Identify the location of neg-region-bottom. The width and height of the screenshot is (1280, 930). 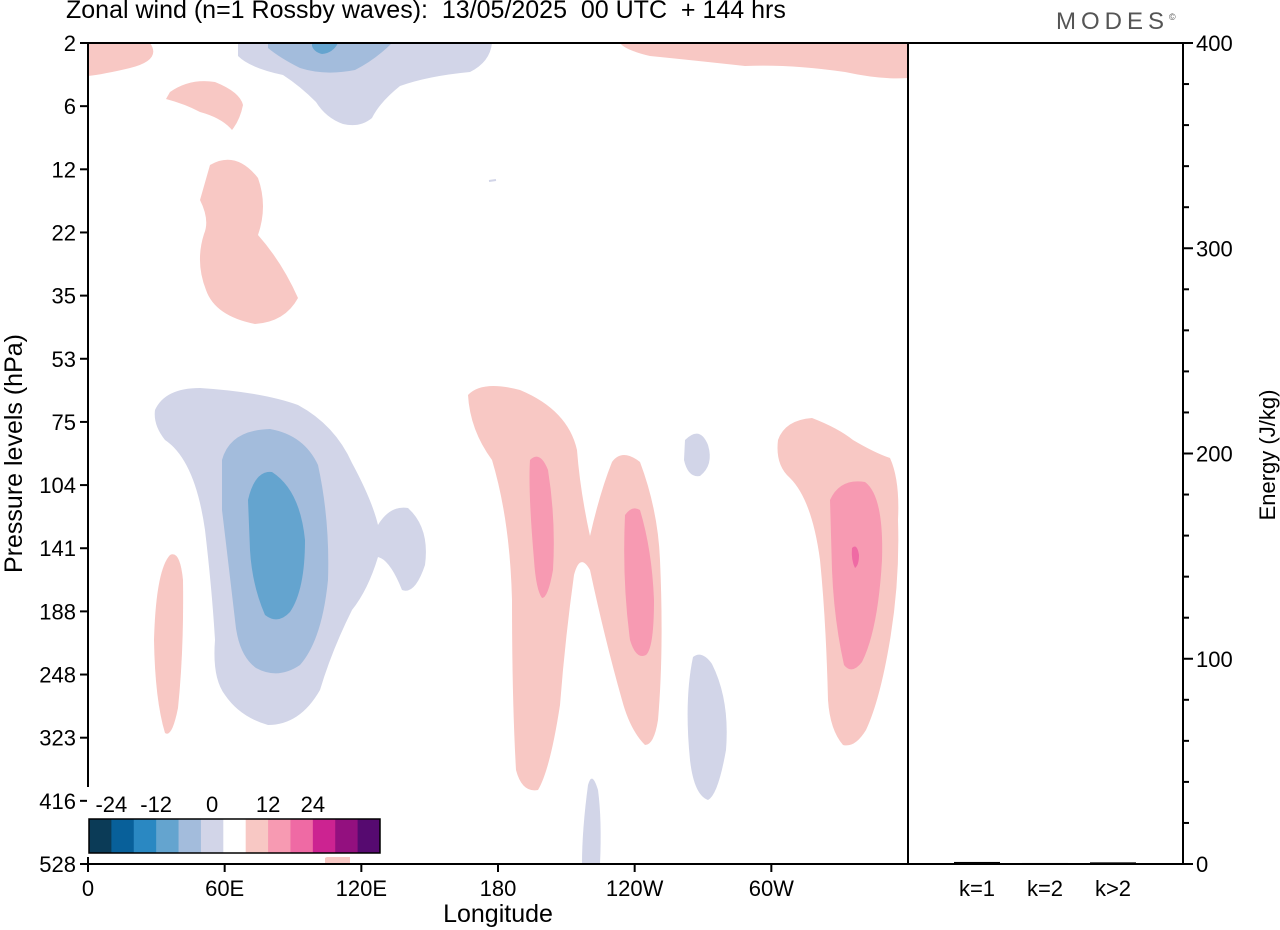
(591, 821).